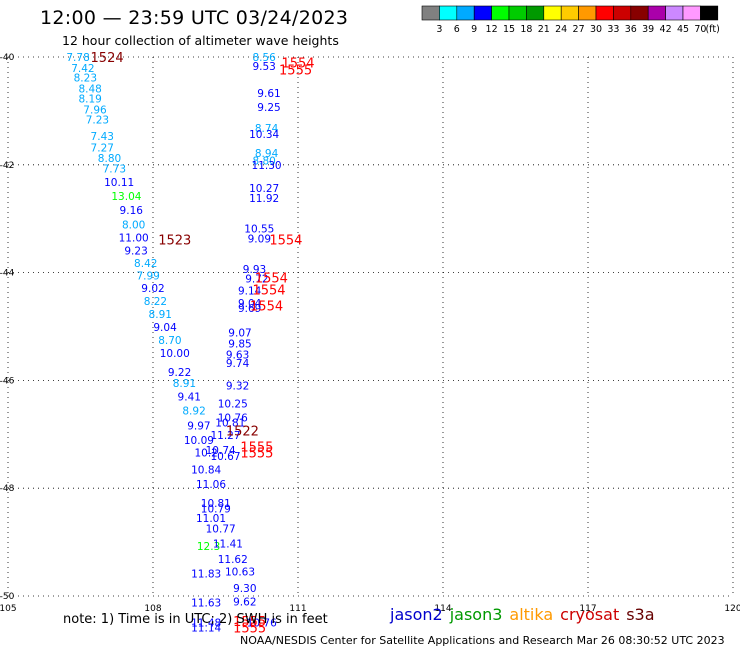 The width and height of the screenshot is (740, 650). What do you see at coordinates (242, 432) in the screenshot?
I see `pass-time-label: 1522` at bounding box center [242, 432].